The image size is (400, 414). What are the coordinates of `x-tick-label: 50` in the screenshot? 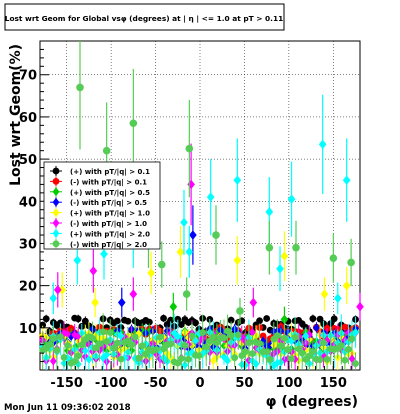 It's located at (244, 383).